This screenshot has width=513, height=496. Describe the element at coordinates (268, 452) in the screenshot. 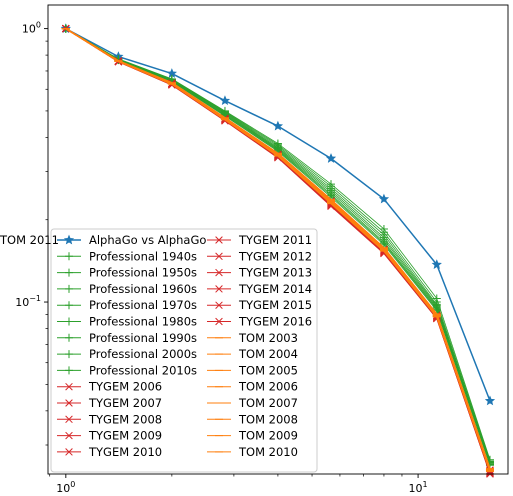

I see `legend-label: TOM 2010` at that location.